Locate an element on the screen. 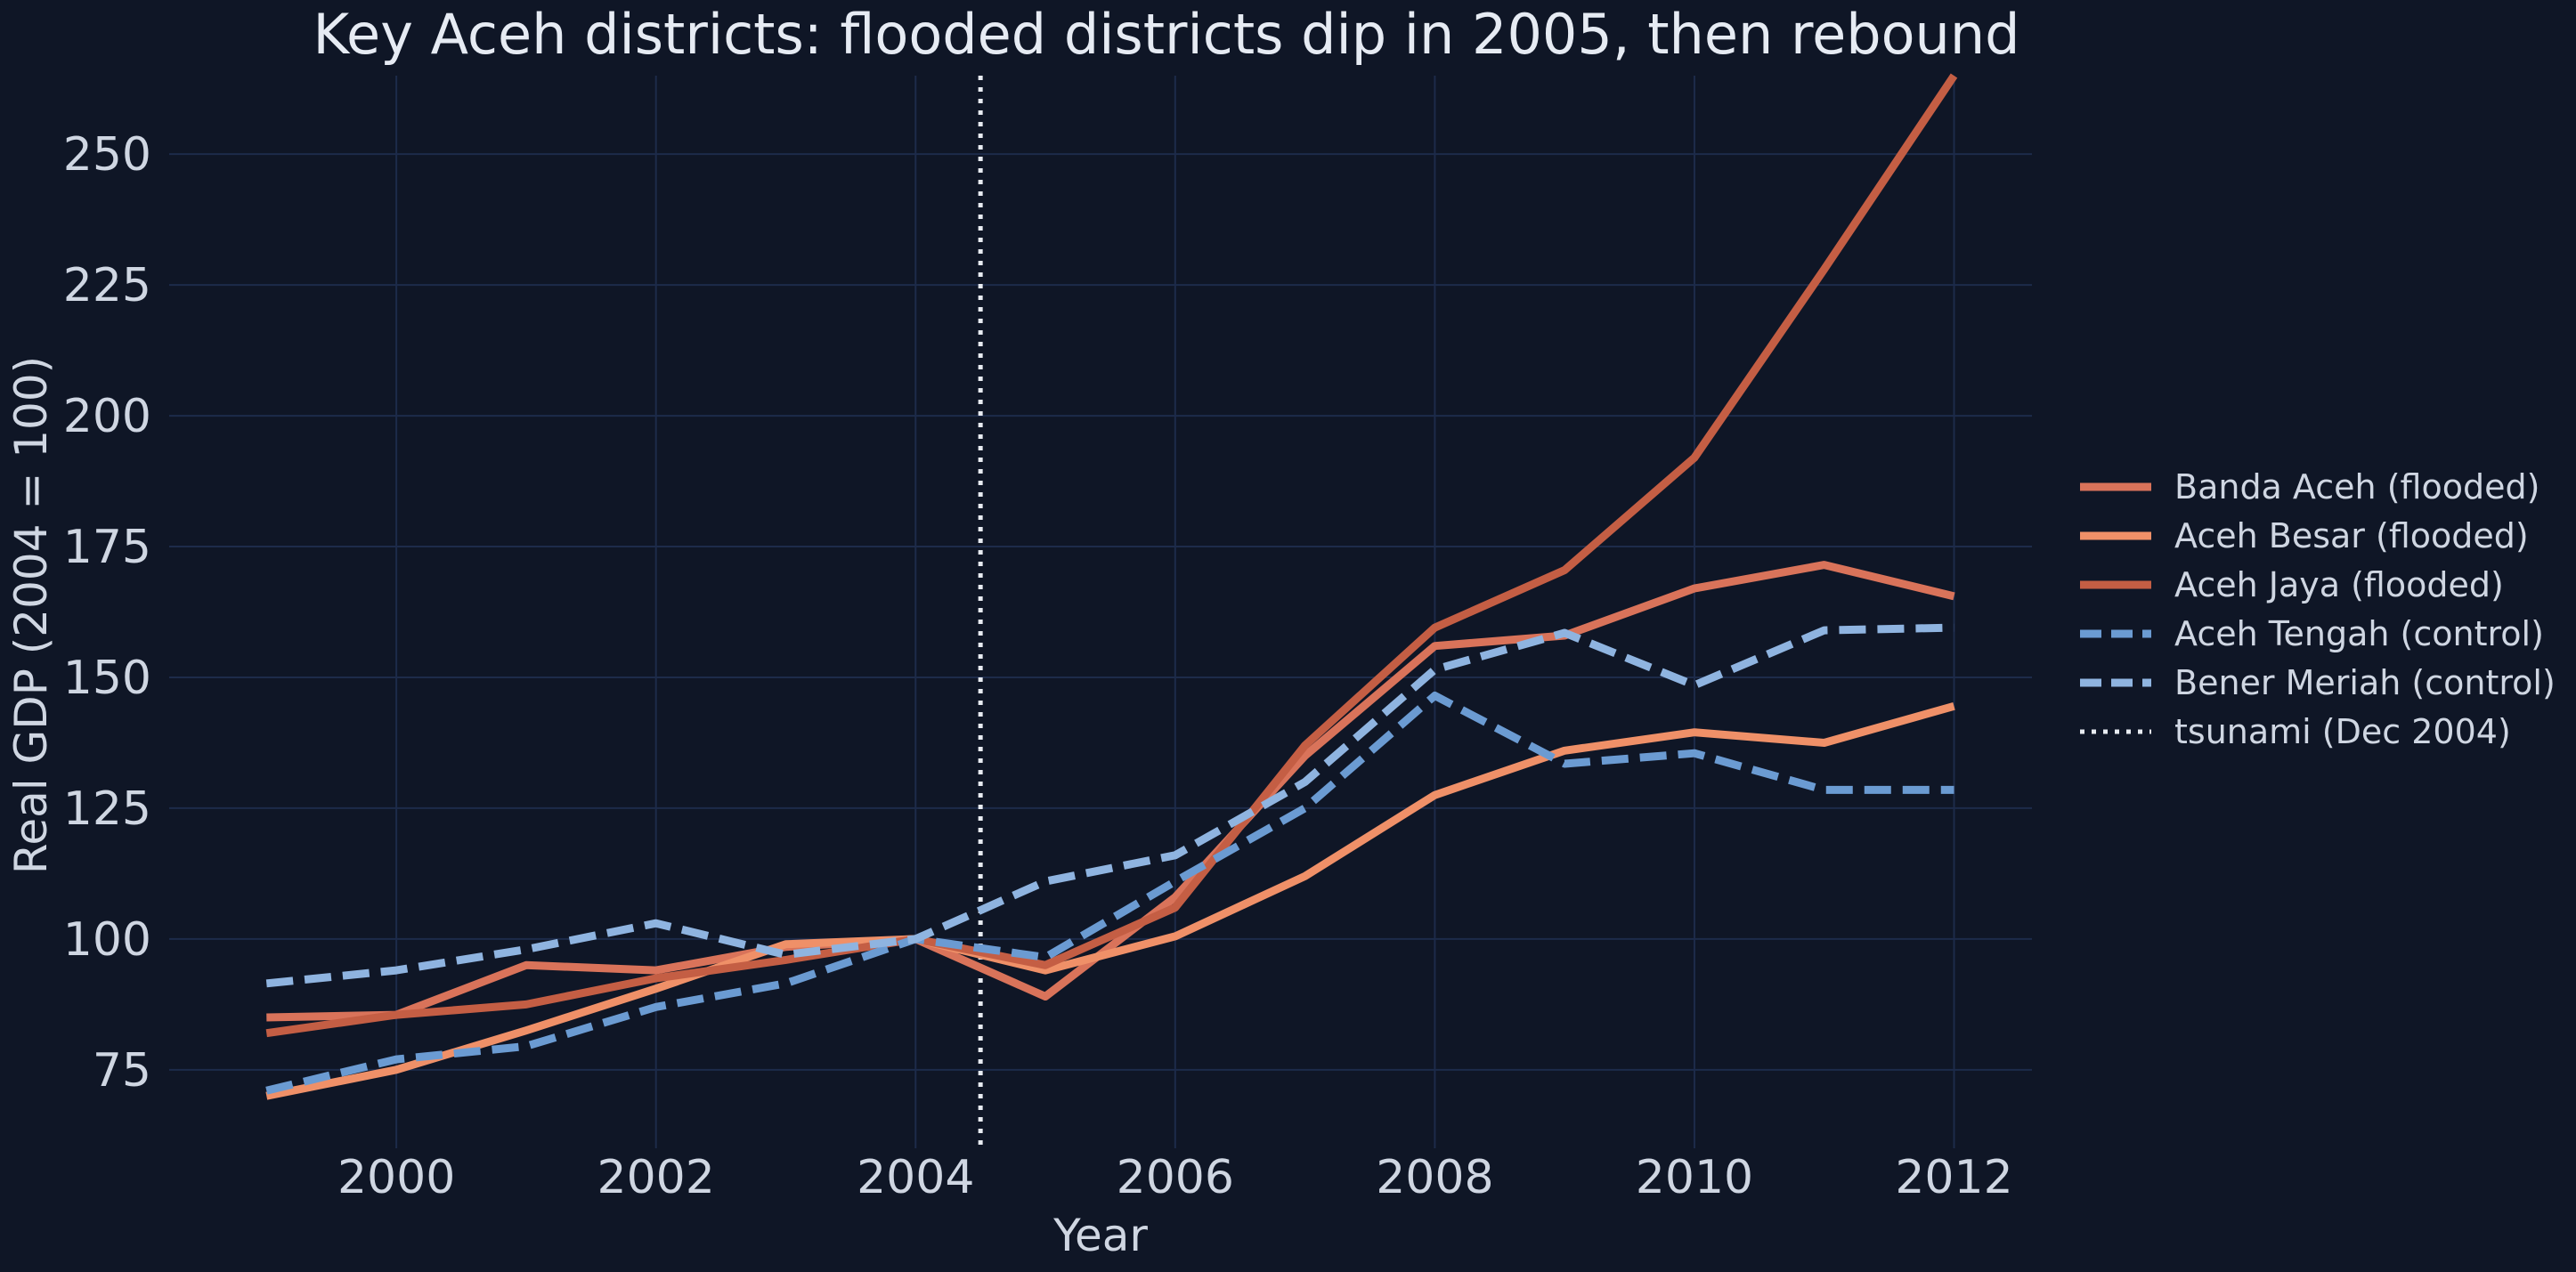  x-tick-label-2004: 2004 is located at coordinates (915, 1178).